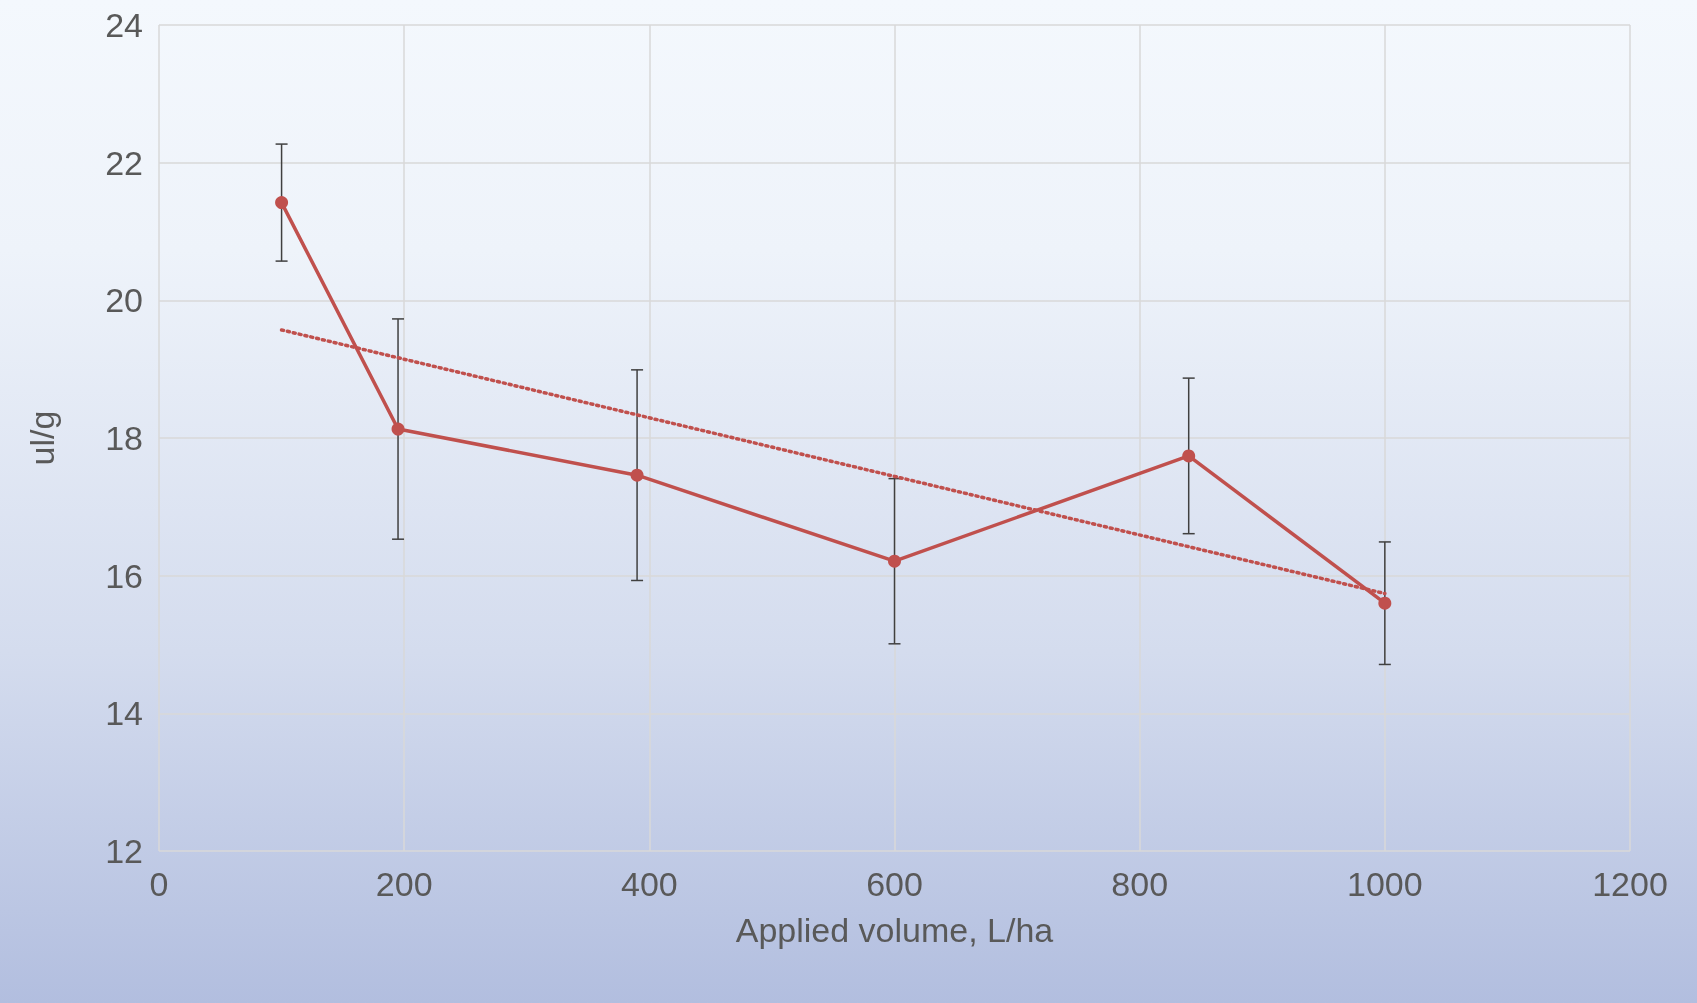 This screenshot has width=1697, height=1003. I want to click on x-tick-label: 1000, so click(1385, 884).